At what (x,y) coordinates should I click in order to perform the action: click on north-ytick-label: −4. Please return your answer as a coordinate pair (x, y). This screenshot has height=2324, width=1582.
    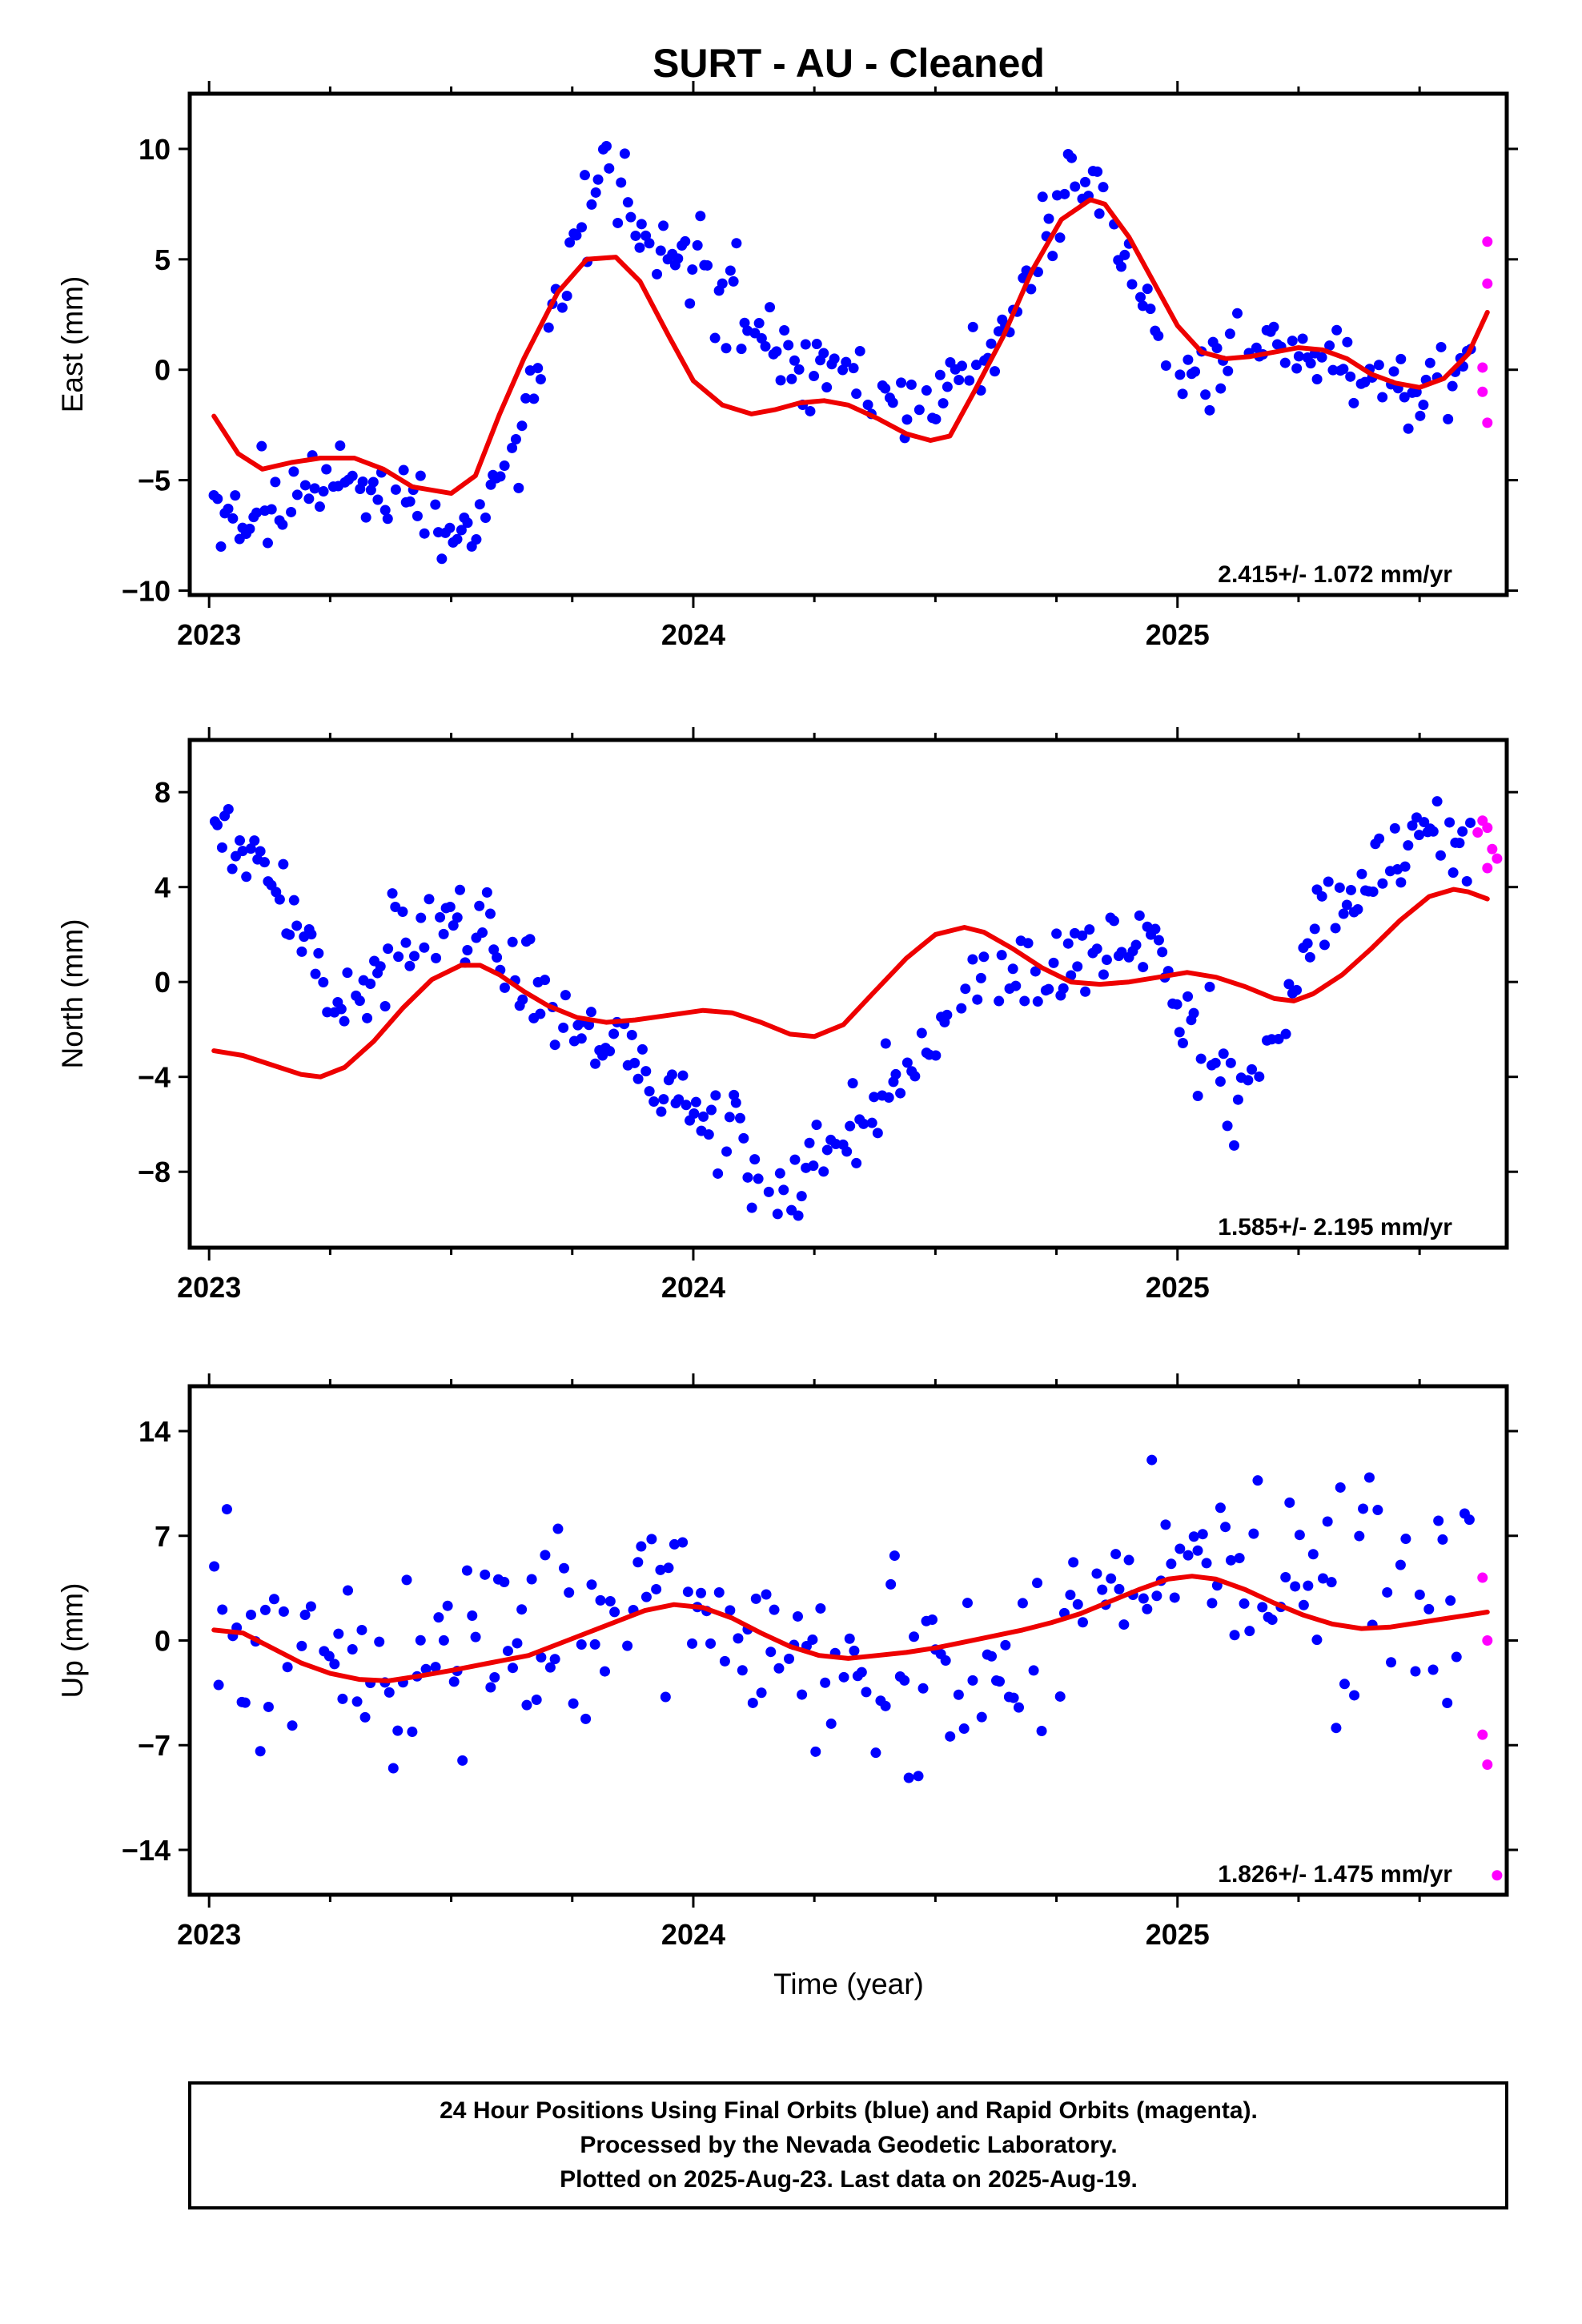
    Looking at the image, I should click on (154, 1077).